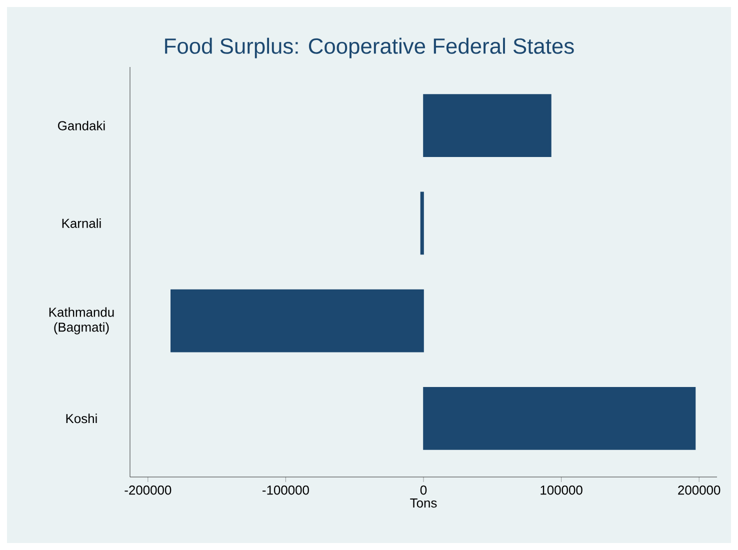  Describe the element at coordinates (81, 125) in the screenshot. I see `y-tick-label: Gandaki` at that location.